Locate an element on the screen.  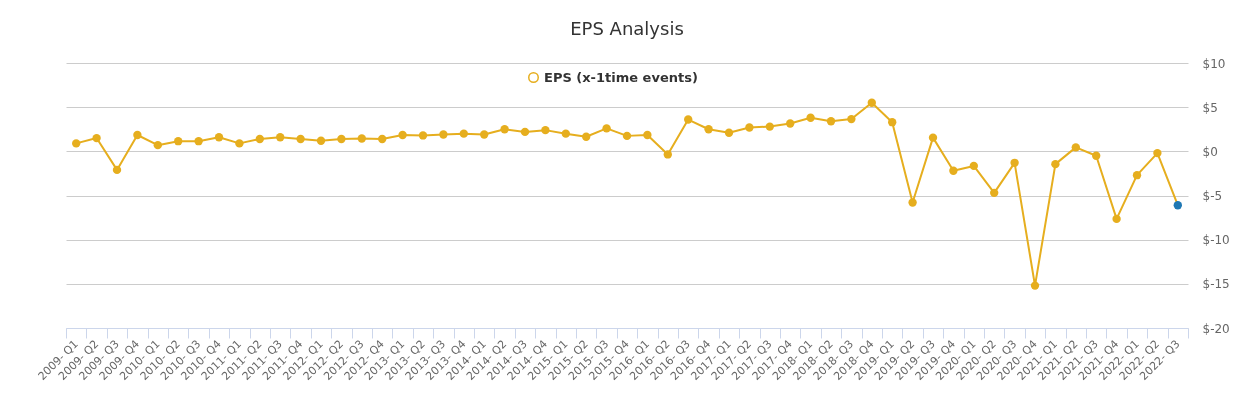
chart-title: EPS Analysis is located at coordinates (627, 28).